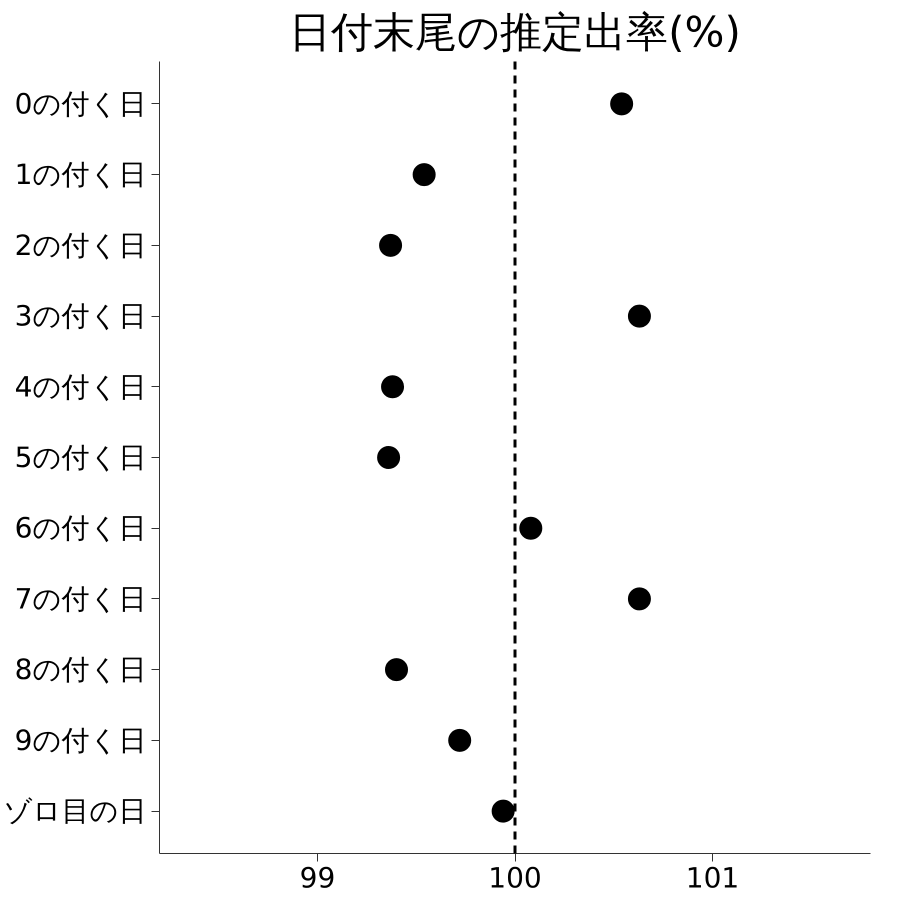 Image resolution: width=900 pixels, height=900 pixels. What do you see at coordinates (80, 316) in the screenshot?
I see `y-tick-label: 3の付く日` at bounding box center [80, 316].